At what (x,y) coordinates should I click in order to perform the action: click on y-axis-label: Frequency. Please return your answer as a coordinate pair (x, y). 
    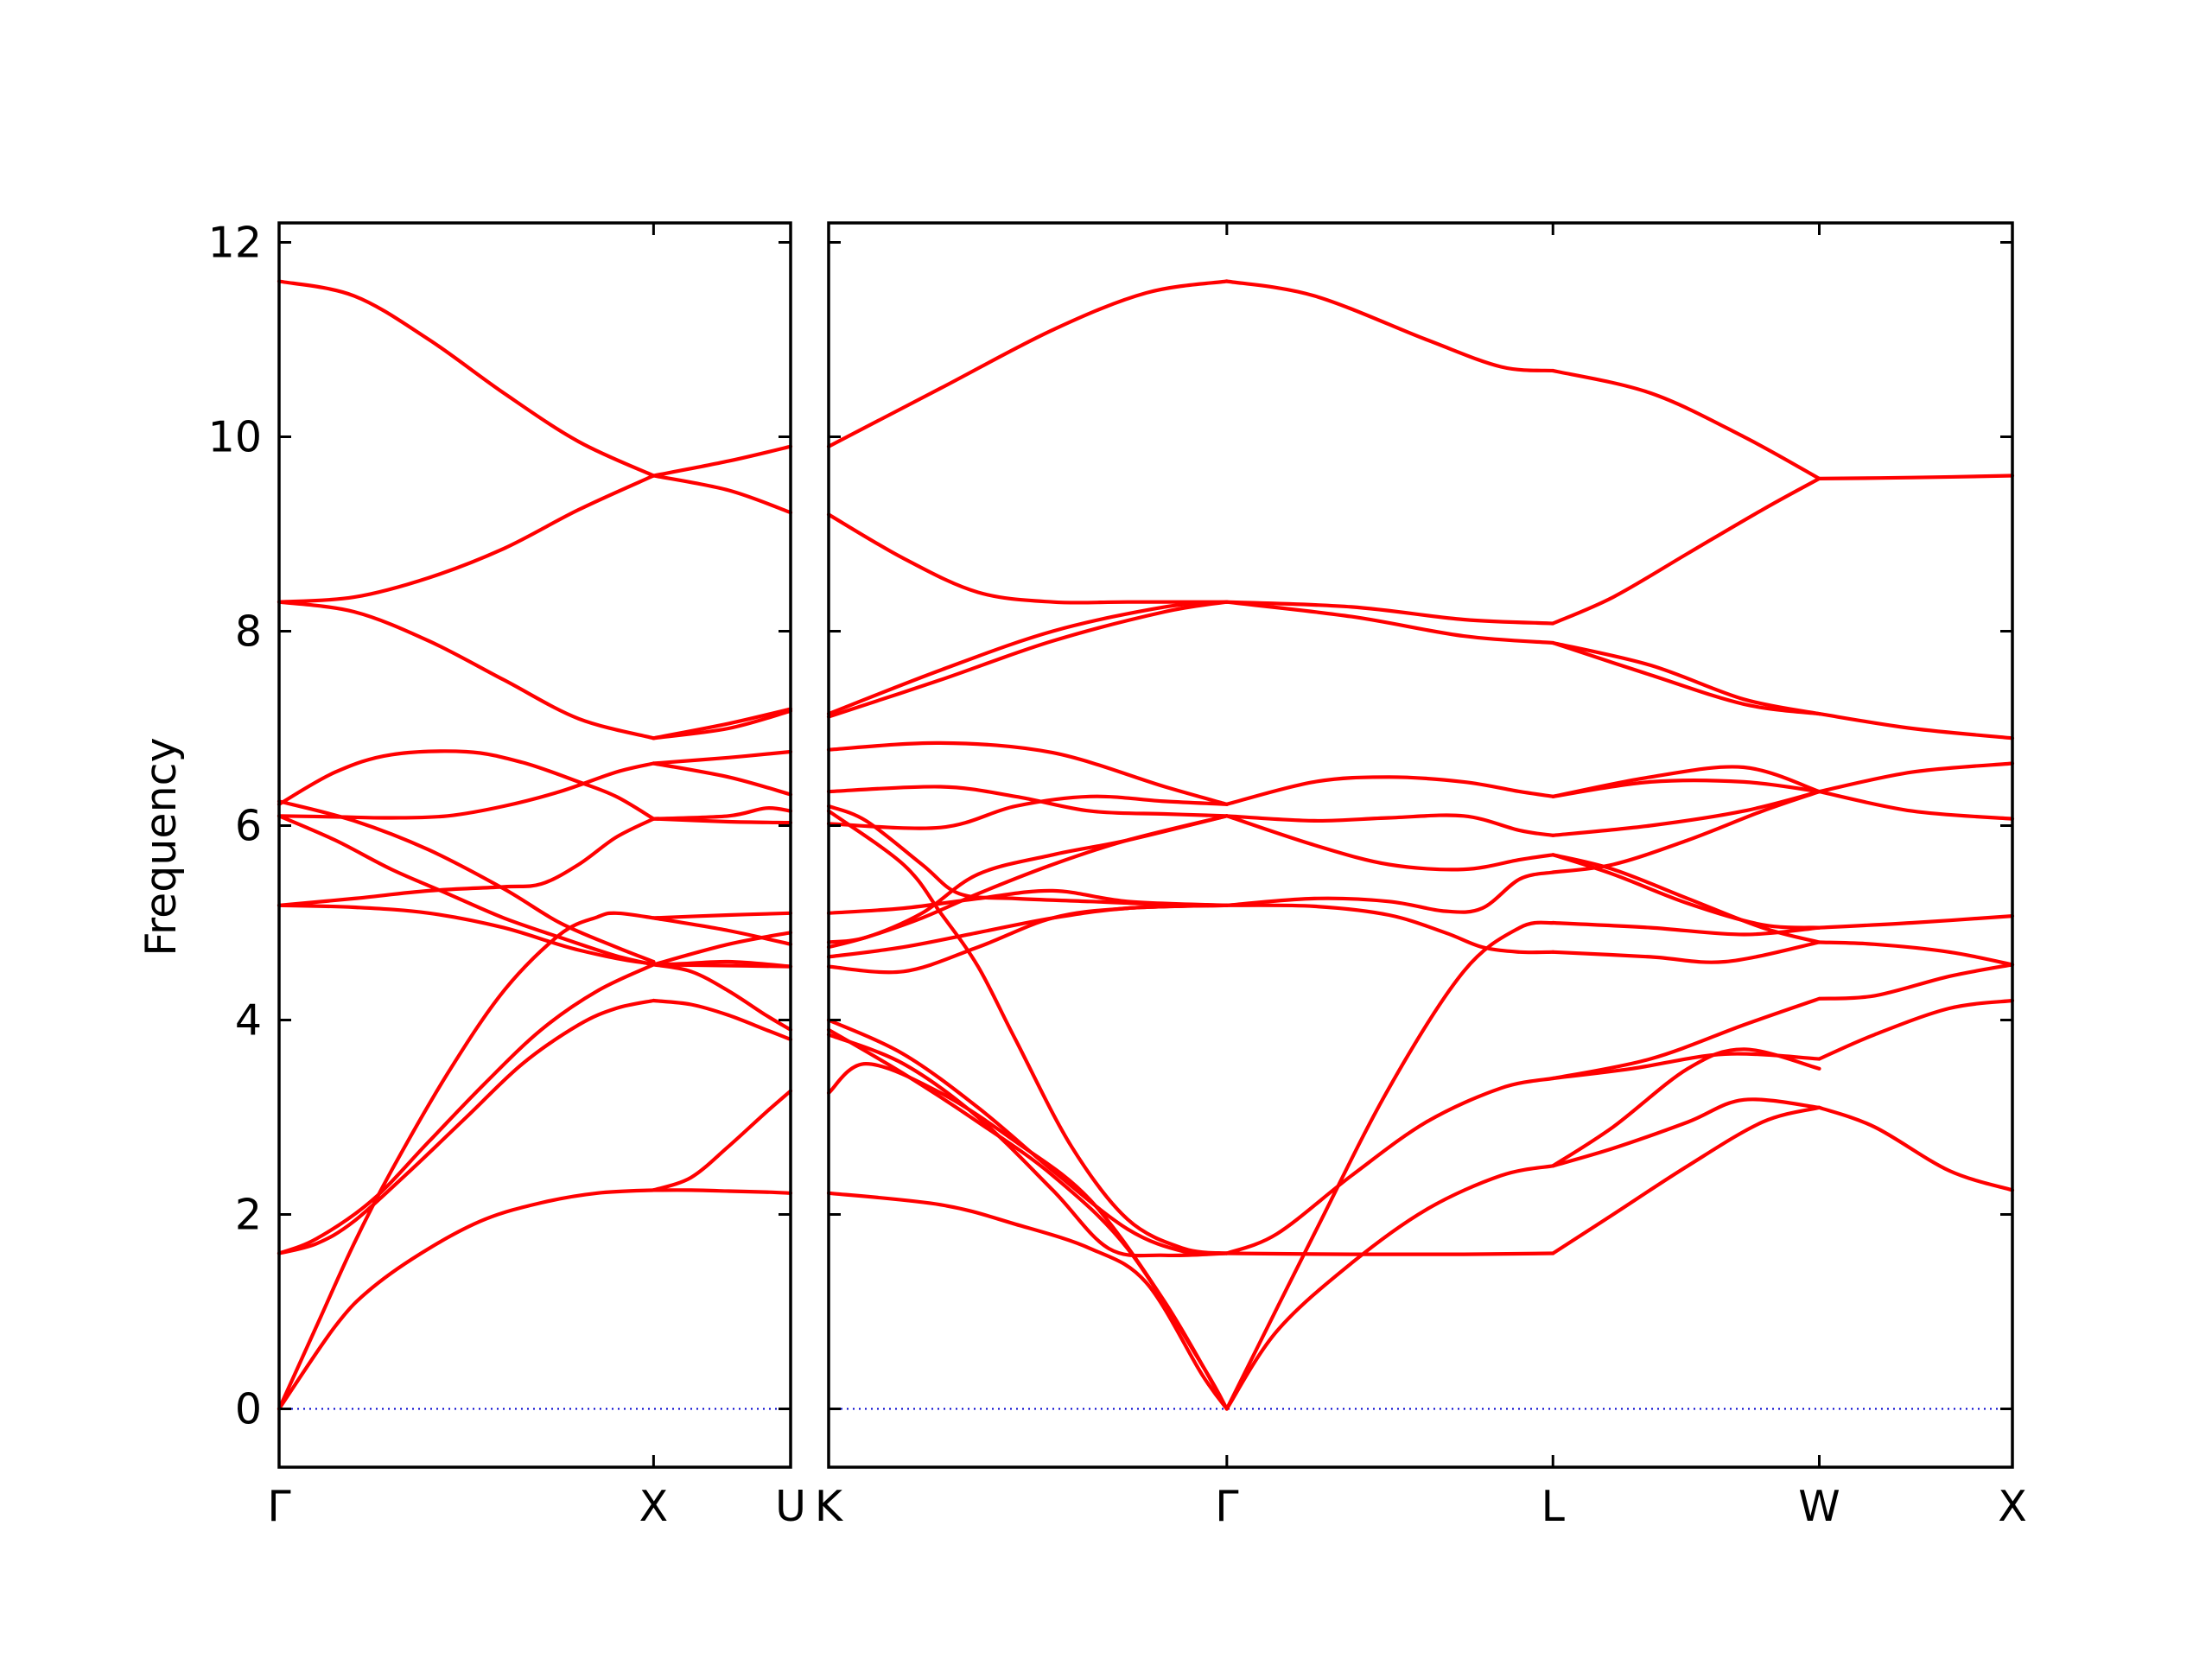
    Looking at the image, I should click on (161, 846).